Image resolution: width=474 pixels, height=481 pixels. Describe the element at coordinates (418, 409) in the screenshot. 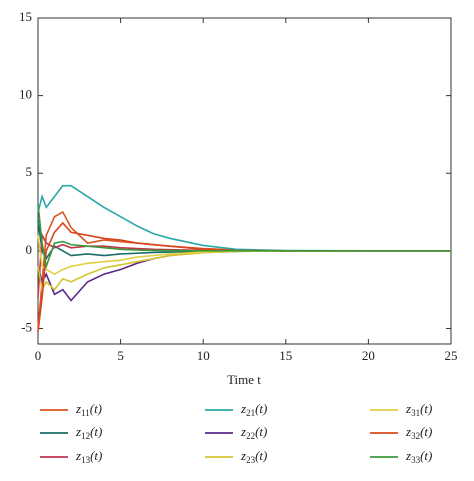

I see `legend-label: z31(t)` at that location.